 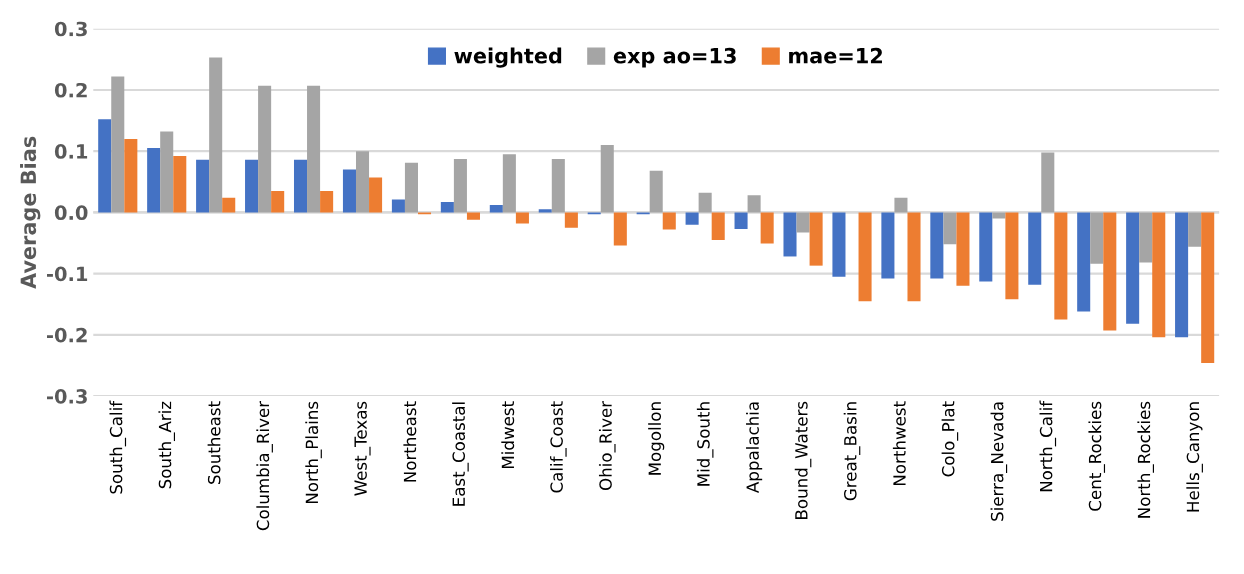 What do you see at coordinates (460, 454) in the screenshot?
I see `x-tick-label: East_Coastal` at bounding box center [460, 454].